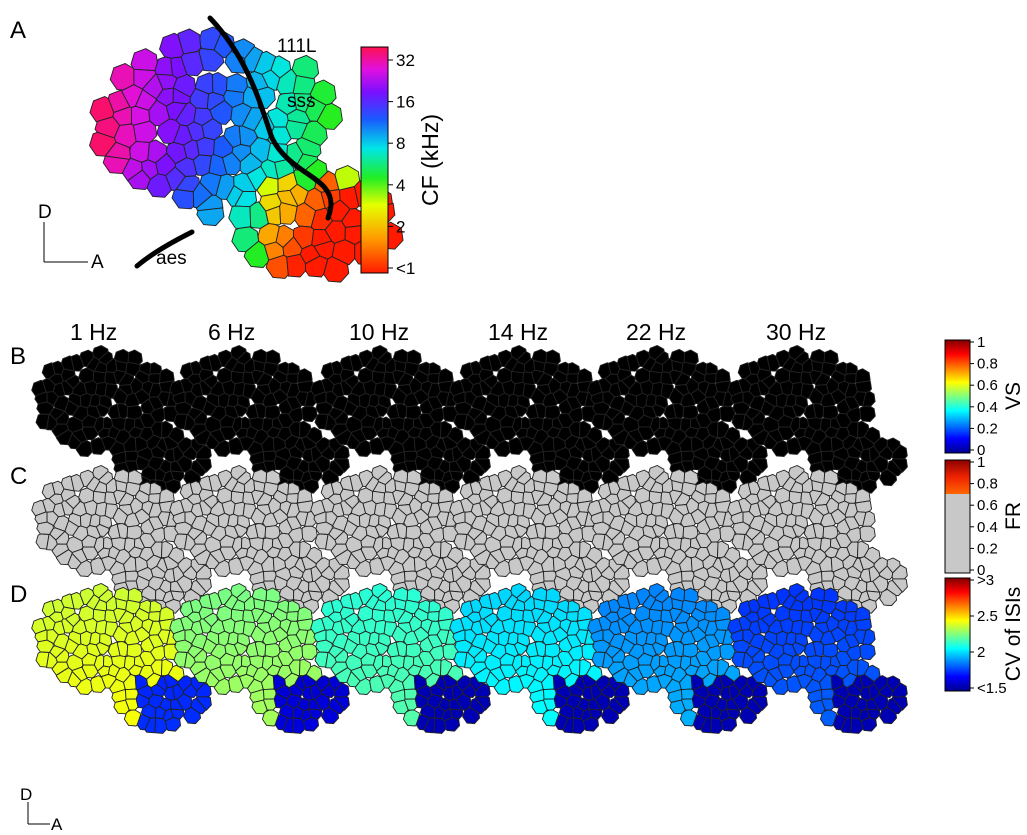 The height and width of the screenshot is (835, 1027). I want to click on cf-tick-label: 2, so click(400, 226).